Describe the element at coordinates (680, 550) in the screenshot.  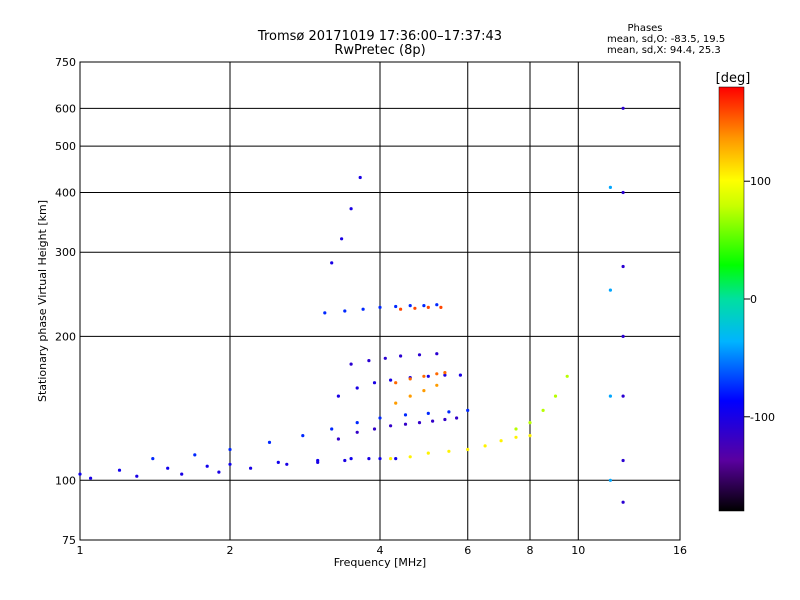
I see `x-tick-label: 16` at that location.